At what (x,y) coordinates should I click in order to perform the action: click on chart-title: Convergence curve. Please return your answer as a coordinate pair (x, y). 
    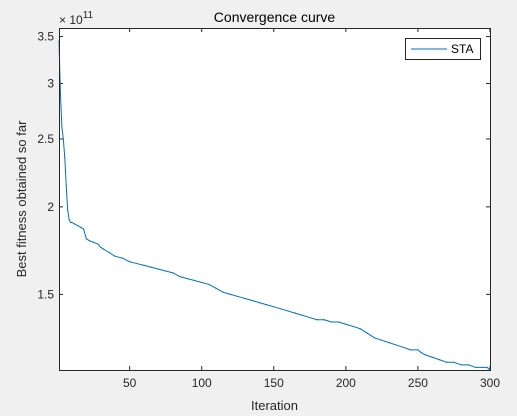
    Looking at the image, I should click on (275, 17).